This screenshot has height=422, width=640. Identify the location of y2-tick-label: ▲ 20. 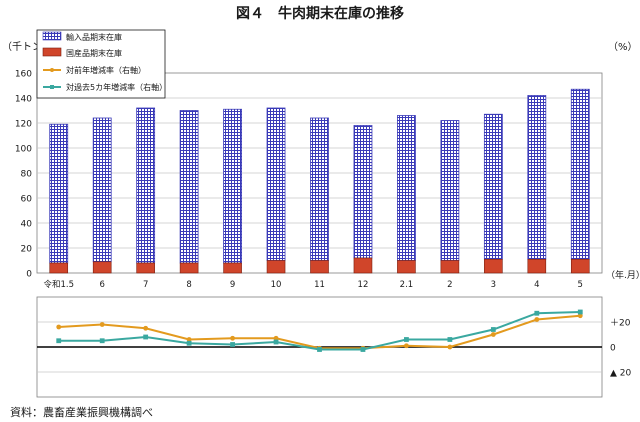
(621, 374).